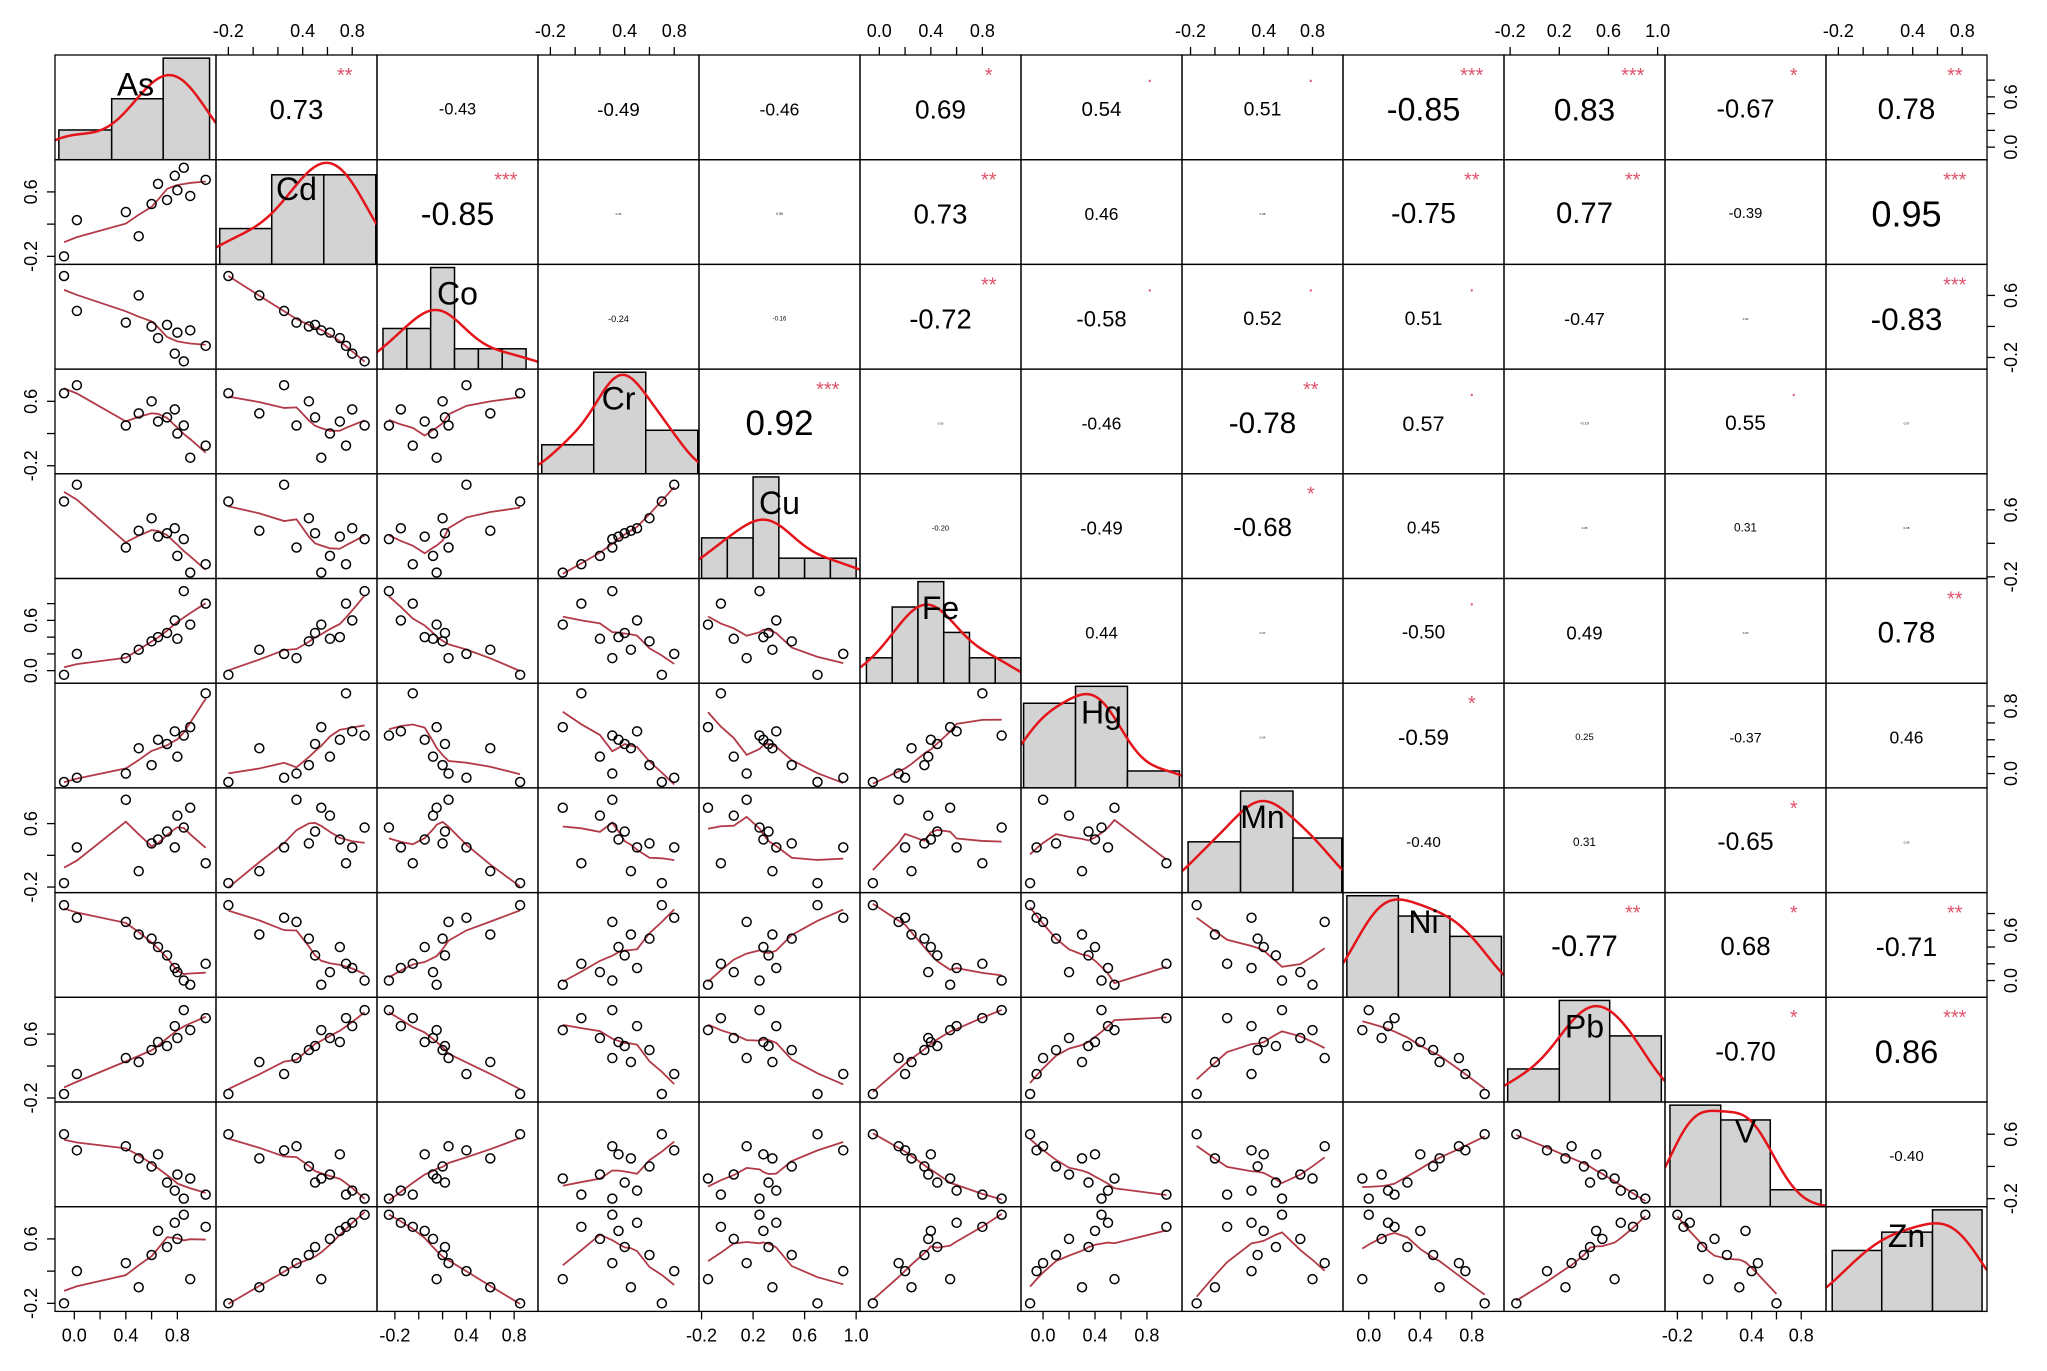 This screenshot has height=1371, width=2047. What do you see at coordinates (1794, 914) in the screenshot?
I see `significance-stars: *` at bounding box center [1794, 914].